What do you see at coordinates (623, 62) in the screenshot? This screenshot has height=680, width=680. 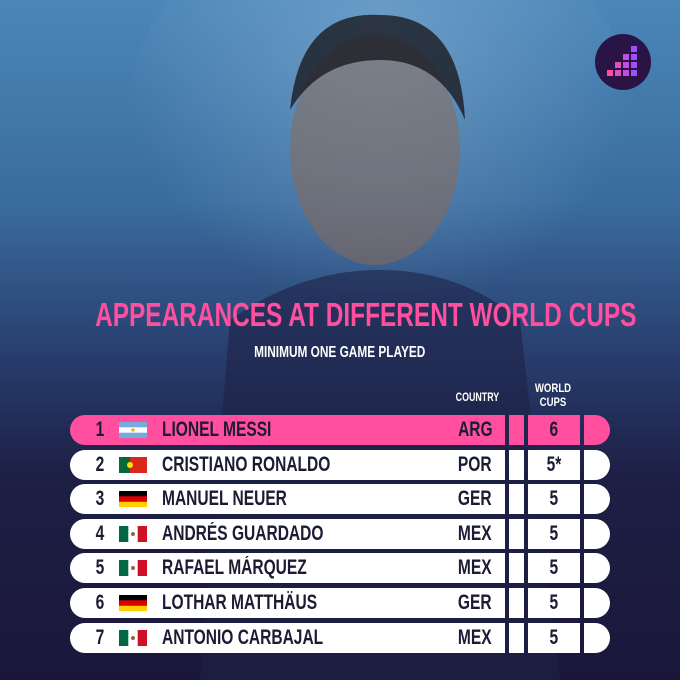 I see `logo` at bounding box center [623, 62].